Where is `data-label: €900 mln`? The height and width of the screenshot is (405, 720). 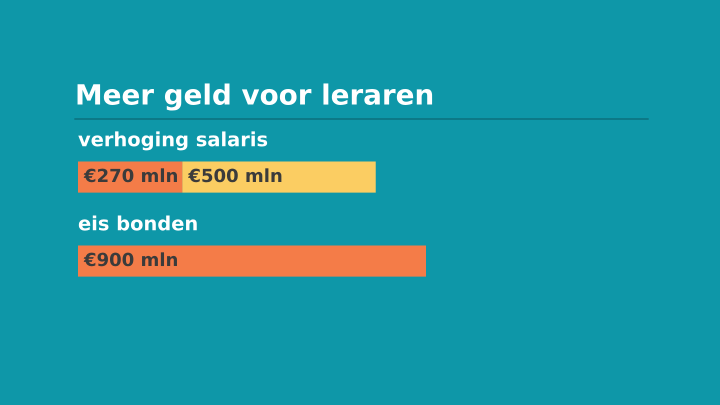 data-label: €900 mln is located at coordinates (130, 259).